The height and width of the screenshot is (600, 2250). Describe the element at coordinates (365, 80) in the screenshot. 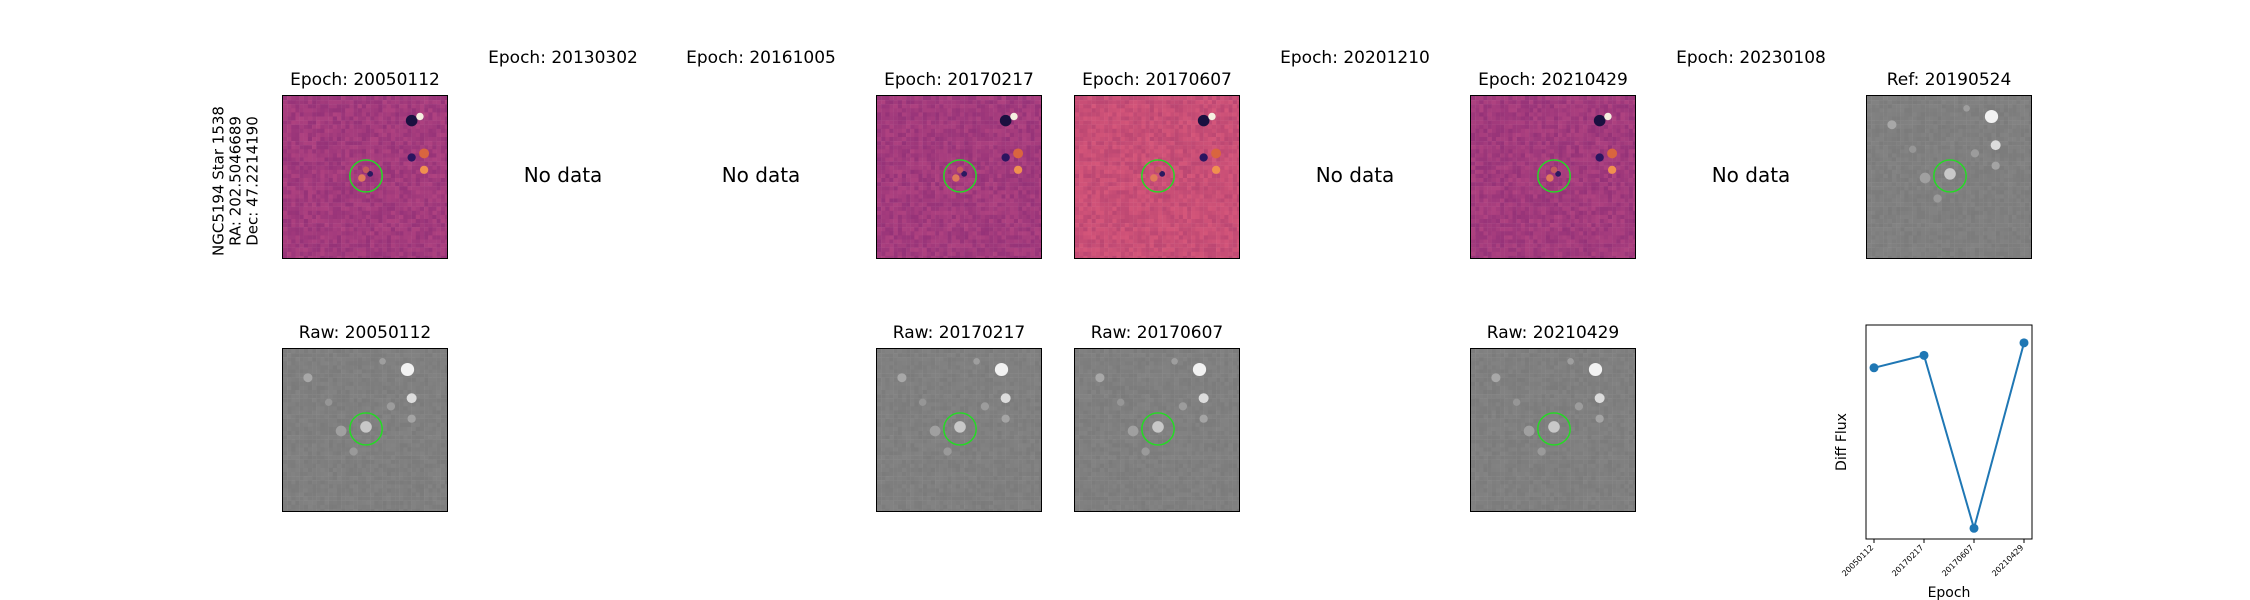

I see `panel-title: Epoch: 20050112` at that location.